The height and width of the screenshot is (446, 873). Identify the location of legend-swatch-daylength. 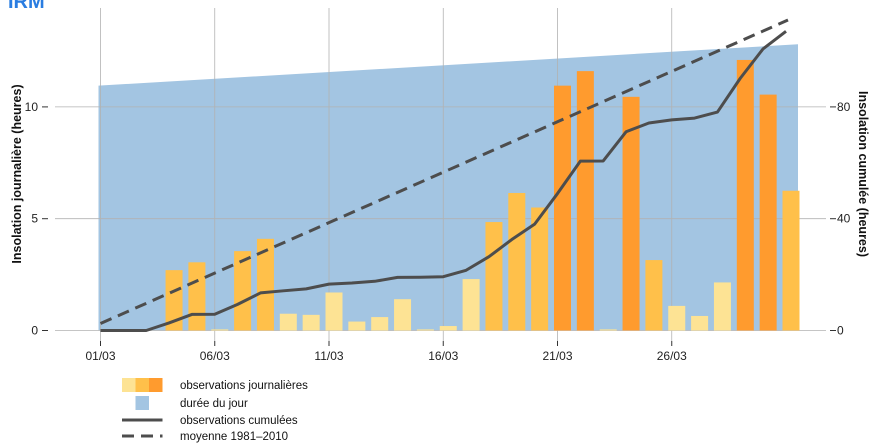
(142, 403).